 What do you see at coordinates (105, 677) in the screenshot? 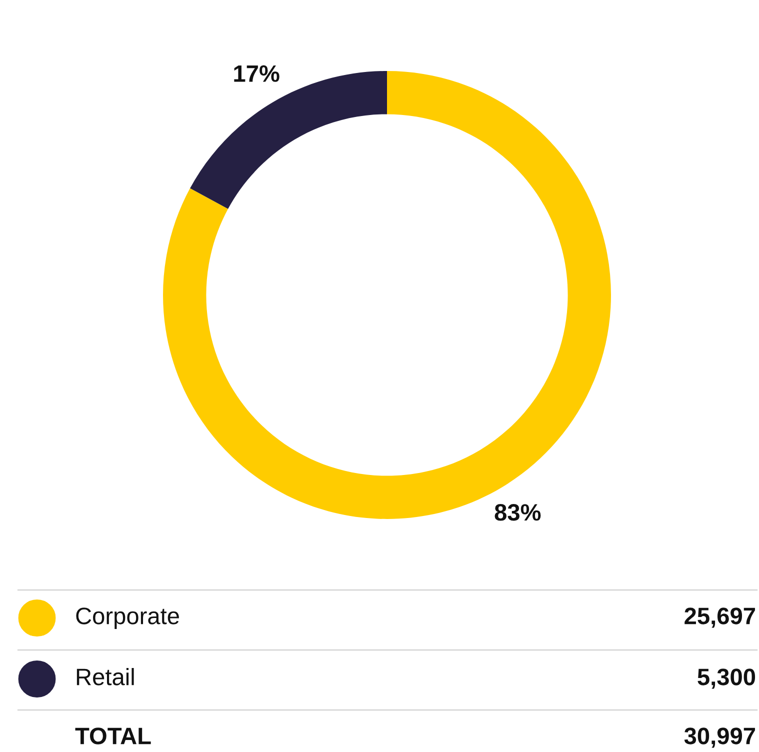
I see `legend-label: Retail` at bounding box center [105, 677].